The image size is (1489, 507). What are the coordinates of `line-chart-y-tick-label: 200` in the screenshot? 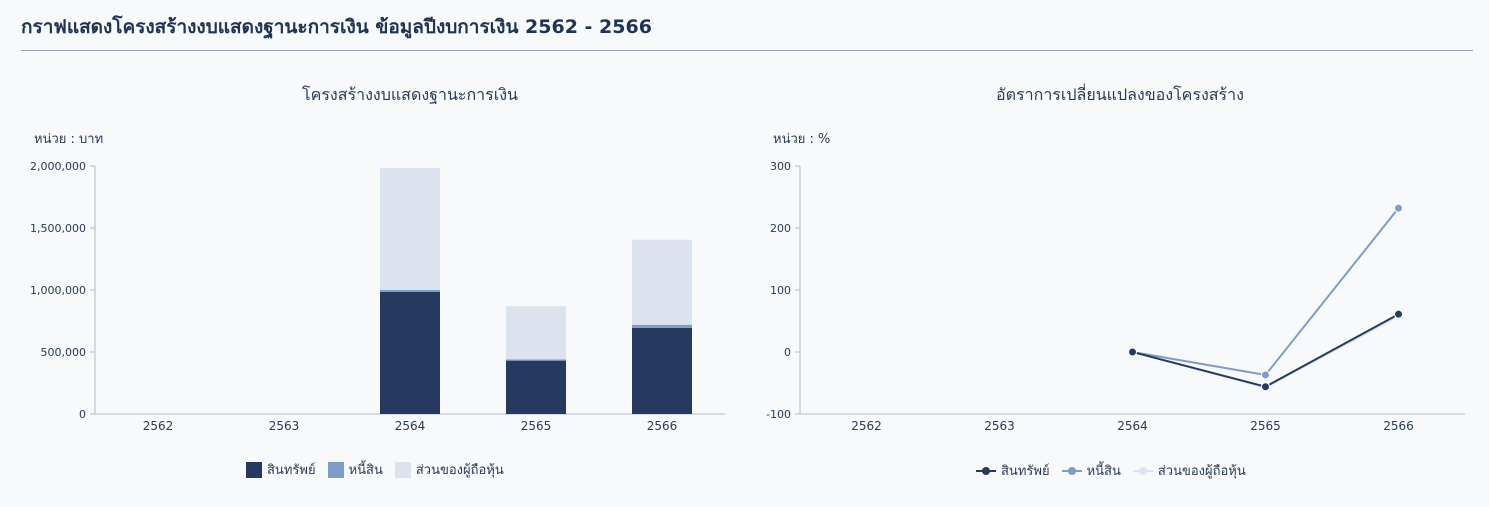 It's located at (780, 228).